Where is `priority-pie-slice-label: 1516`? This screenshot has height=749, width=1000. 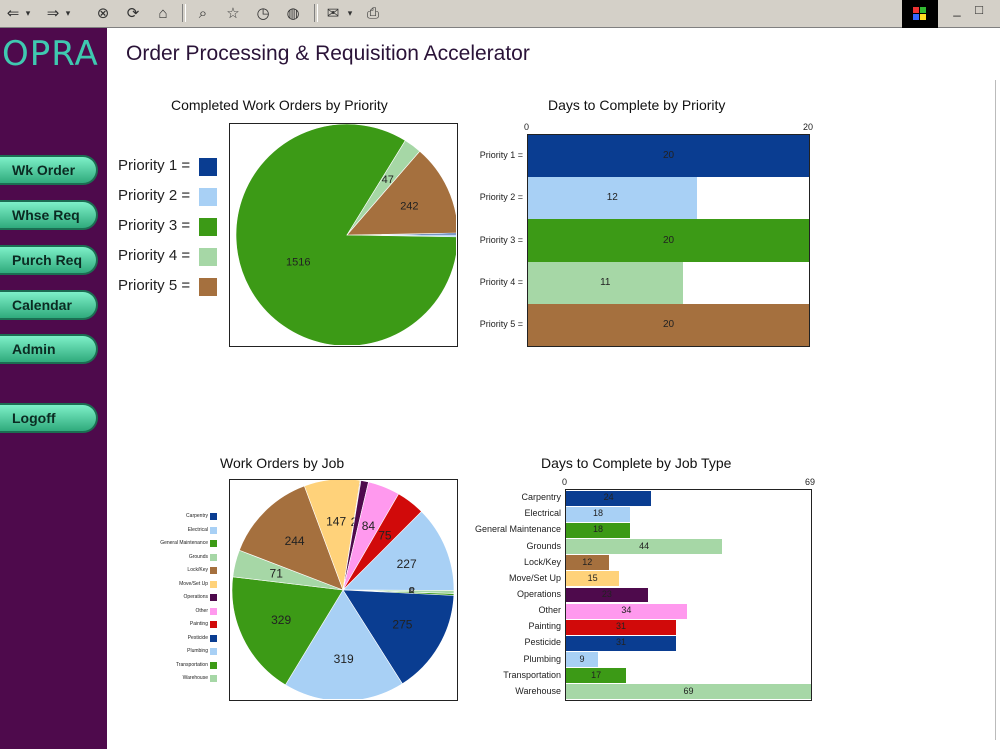 priority-pie-slice-label: 1516 is located at coordinates (298, 262).